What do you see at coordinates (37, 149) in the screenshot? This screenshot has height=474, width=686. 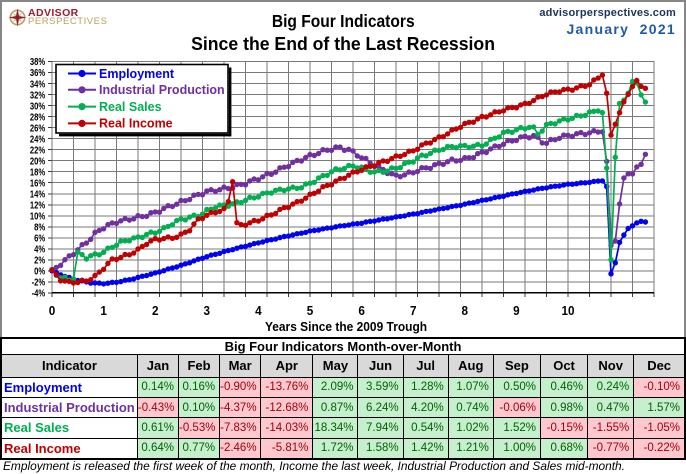 I see `svg-text: 22%` at bounding box center [37, 149].